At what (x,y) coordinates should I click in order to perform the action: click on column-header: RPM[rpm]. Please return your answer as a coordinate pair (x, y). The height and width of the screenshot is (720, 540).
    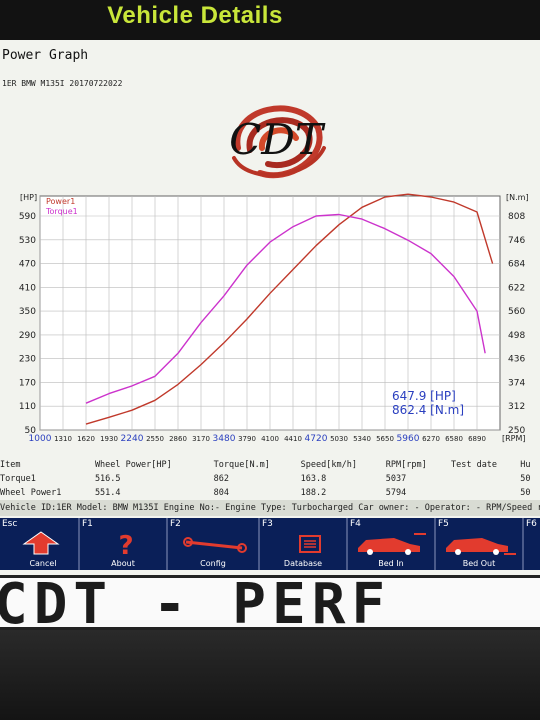
    Looking at the image, I should click on (406, 465).